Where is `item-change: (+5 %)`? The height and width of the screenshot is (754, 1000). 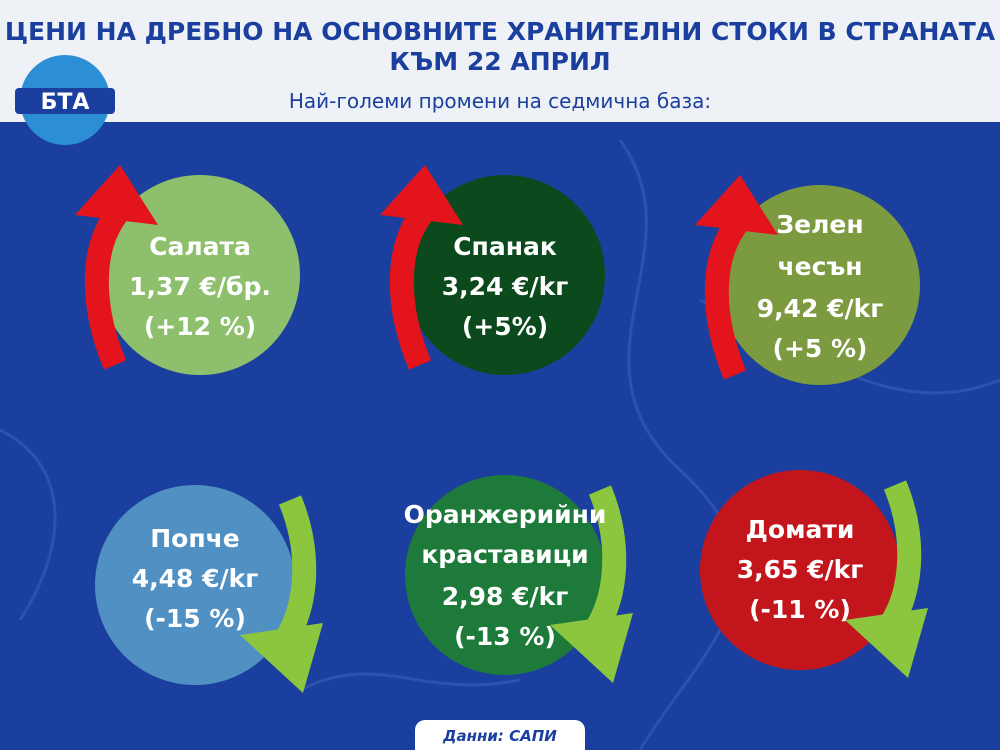 item-change: (+5 %) is located at coordinates (820, 348).